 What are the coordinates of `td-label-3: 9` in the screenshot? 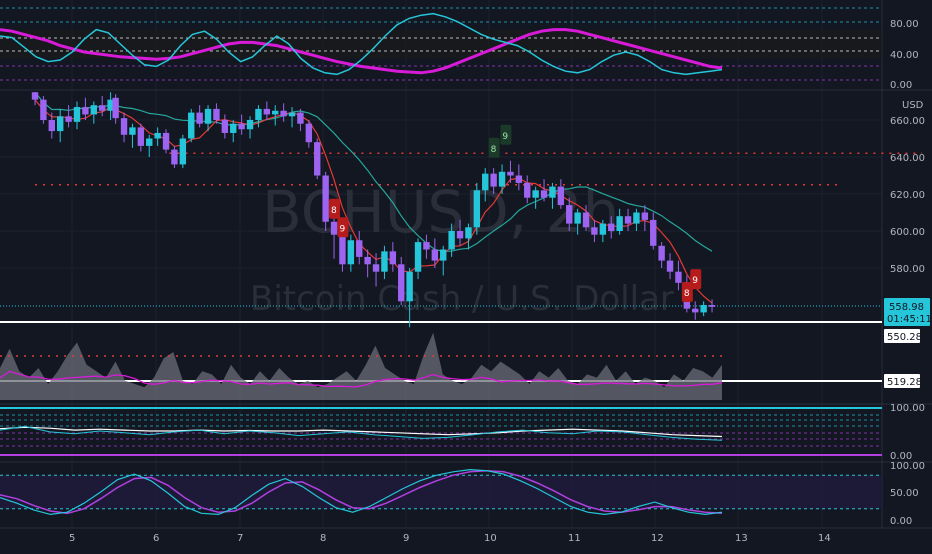 It's located at (342, 229).